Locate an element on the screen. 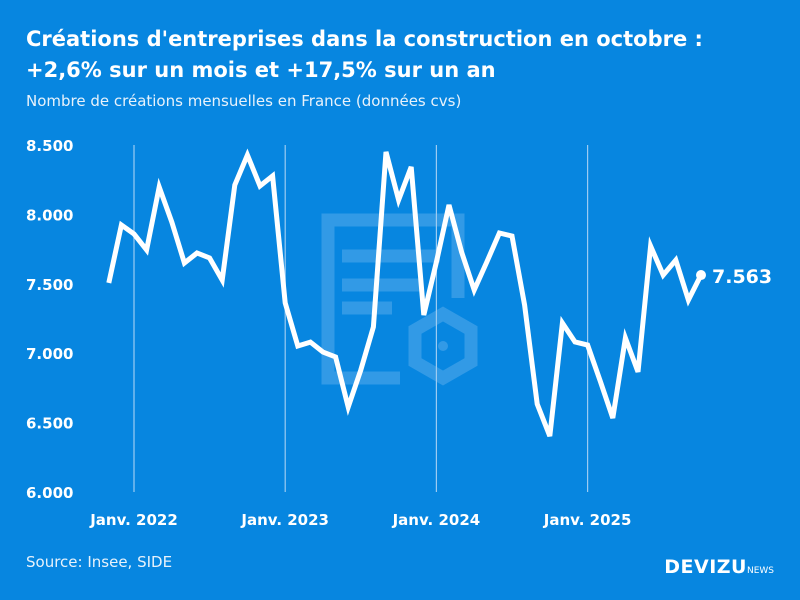  y-tick-label: 8.000 is located at coordinates (49, 215).